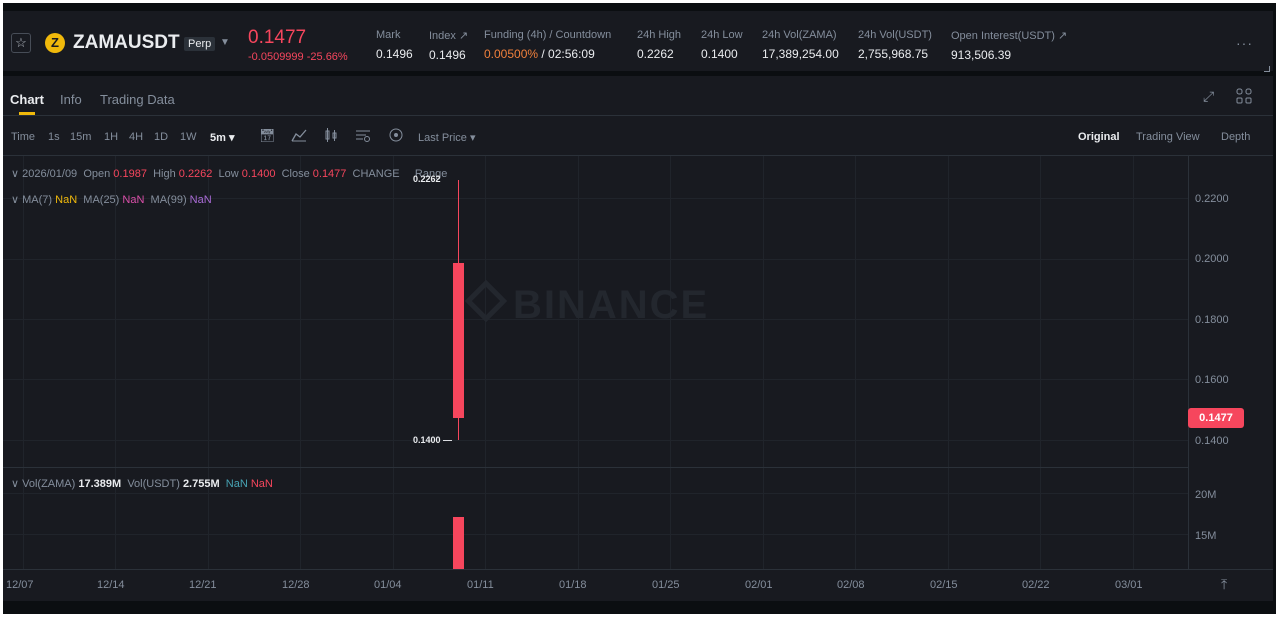 The height and width of the screenshot is (617, 1280). Describe the element at coordinates (299, 136) in the screenshot. I see `indicator-chart-icon` at that location.